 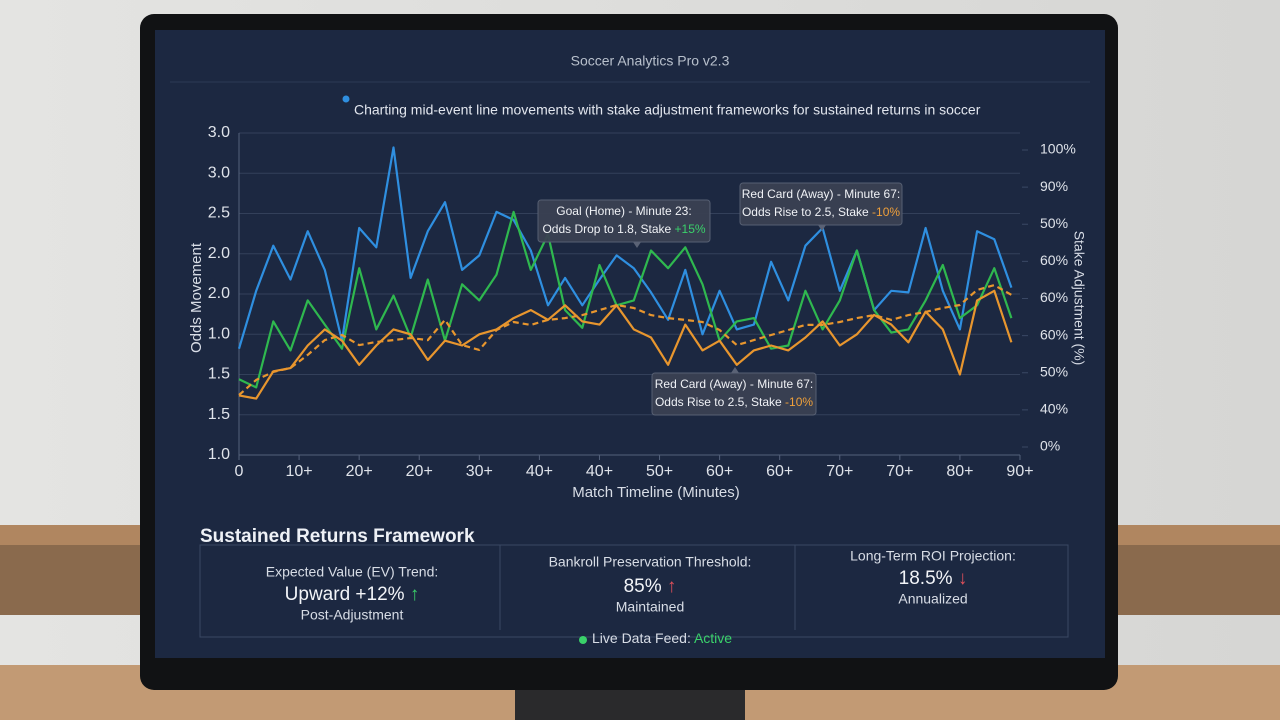 I want to click on card-value-text: 18.5%, so click(x=926, y=578).